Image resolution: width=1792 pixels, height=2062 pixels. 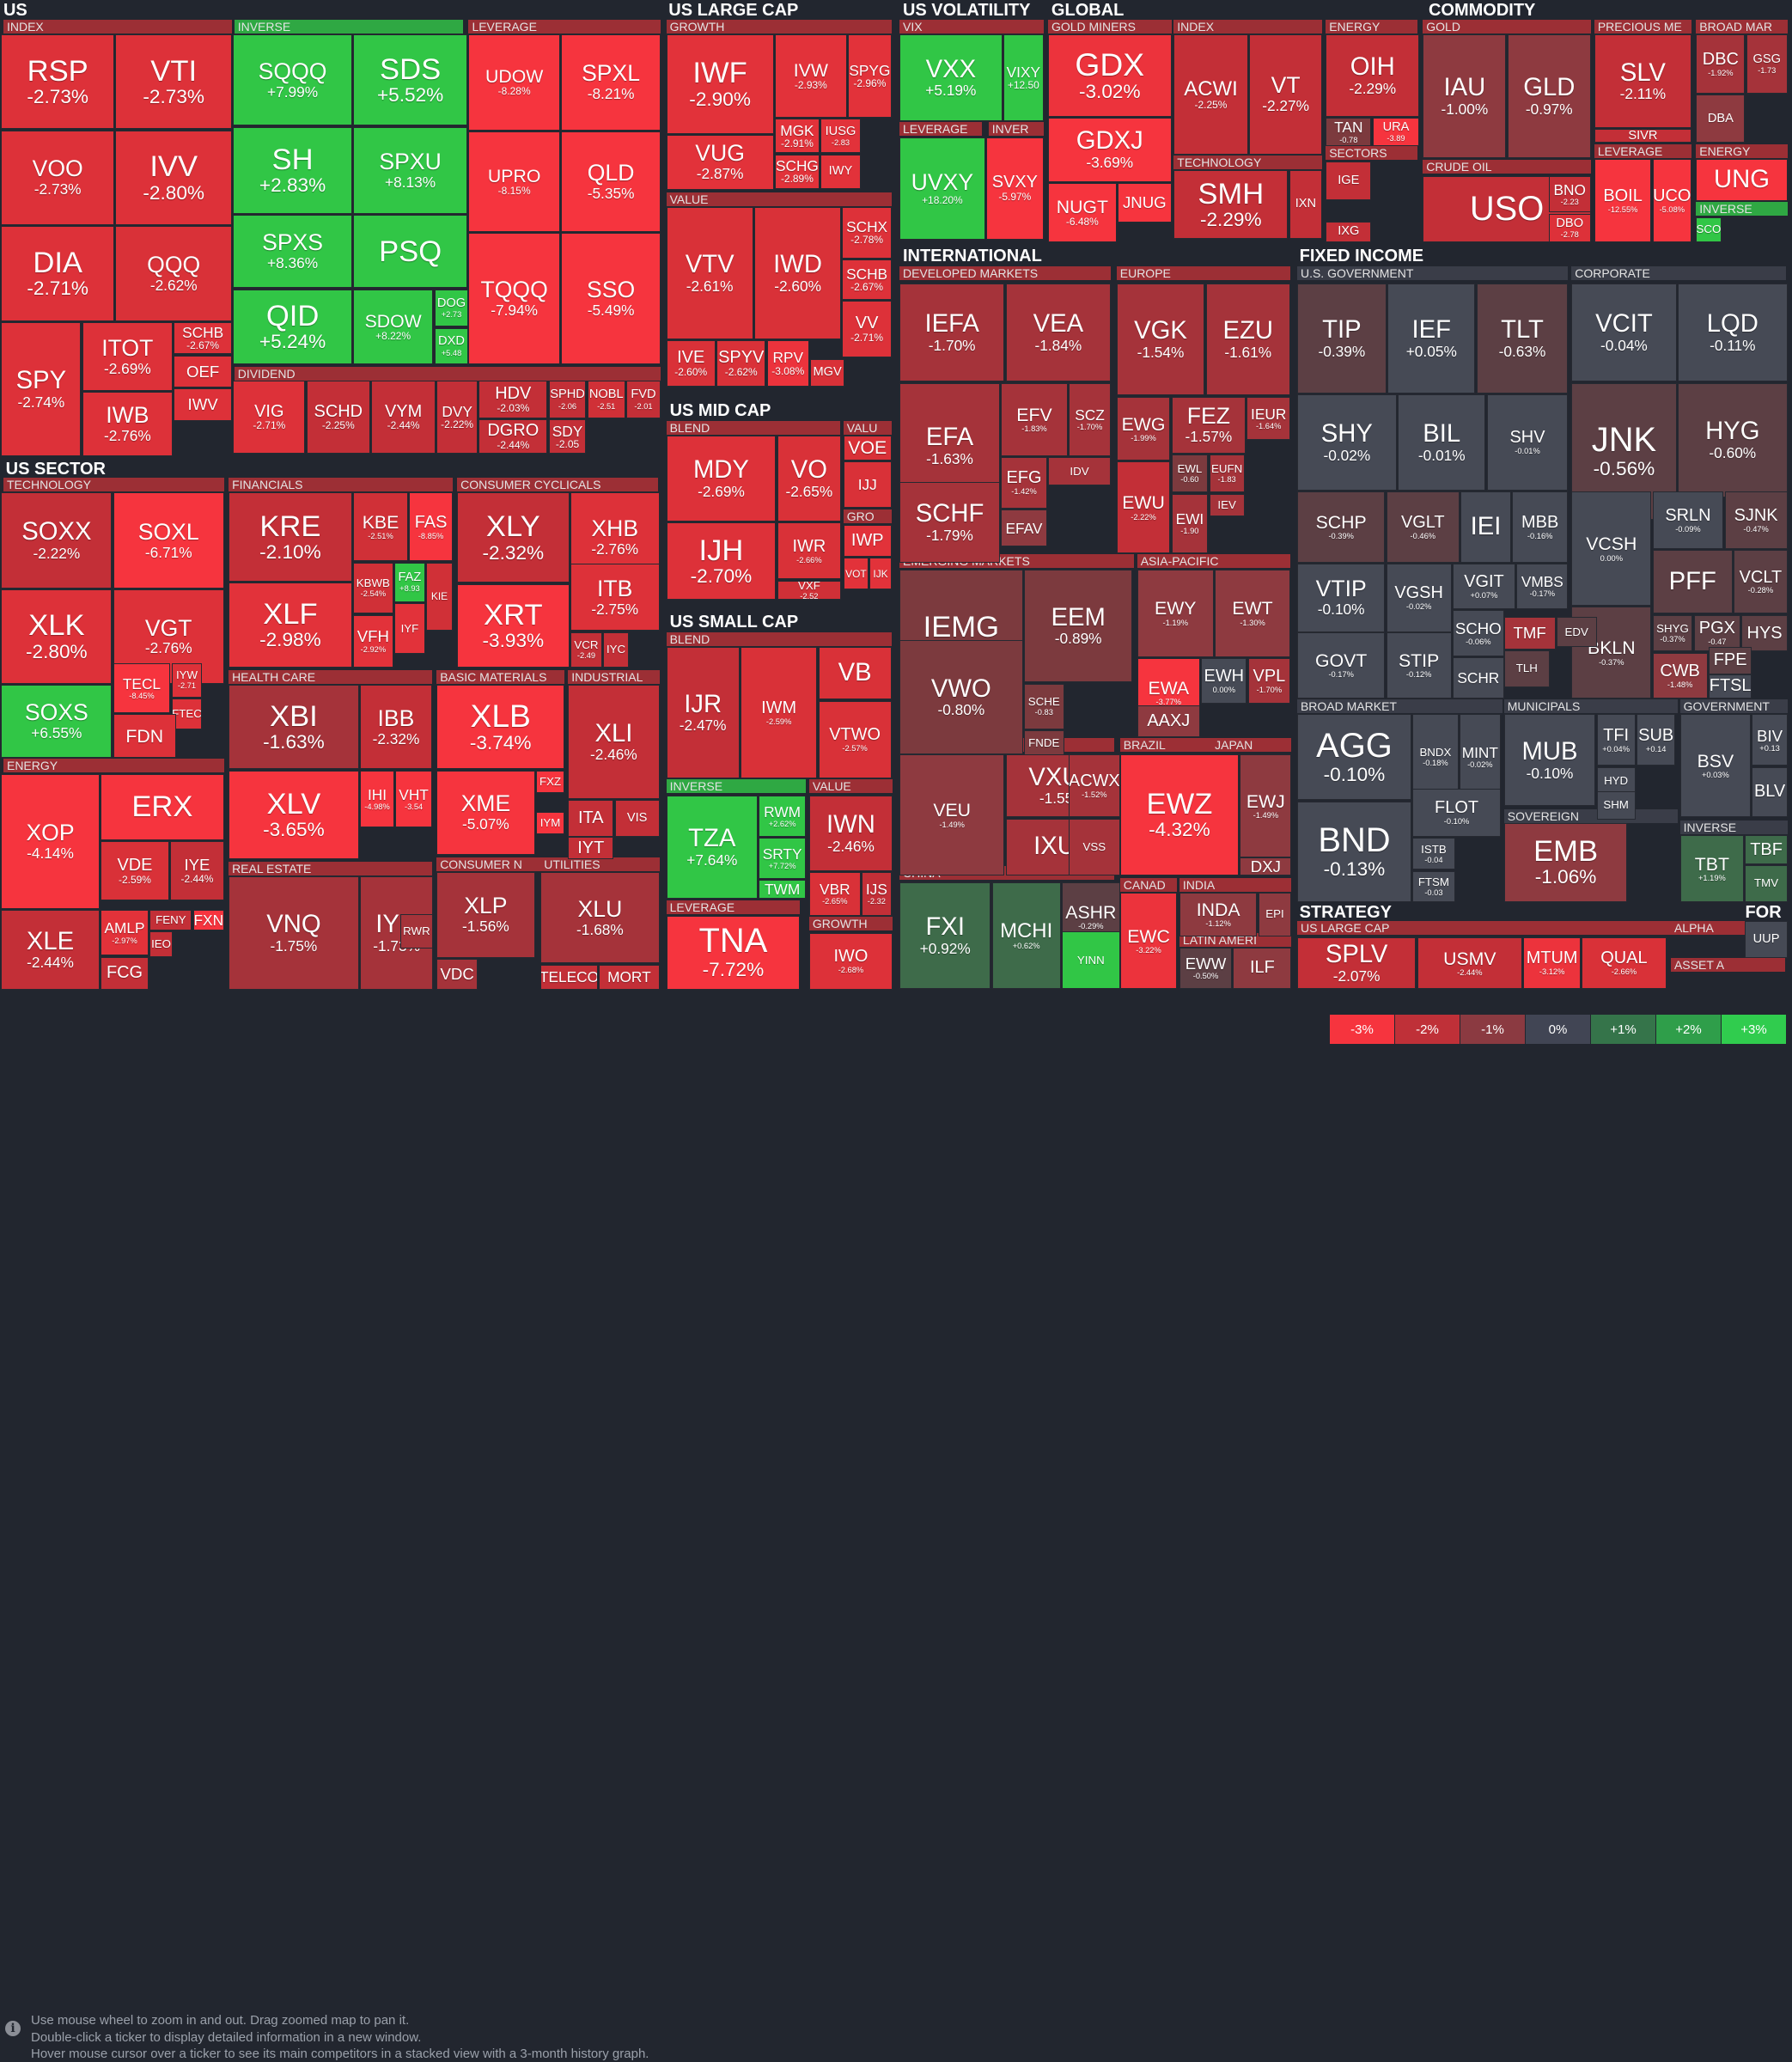 What do you see at coordinates (1478, 633) in the screenshot?
I see `tile-scho: SCHO -0.06%` at bounding box center [1478, 633].